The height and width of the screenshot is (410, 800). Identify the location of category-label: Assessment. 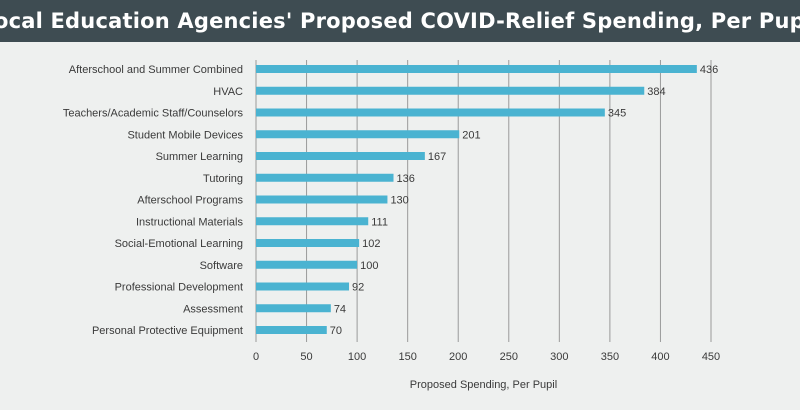
(213, 309).